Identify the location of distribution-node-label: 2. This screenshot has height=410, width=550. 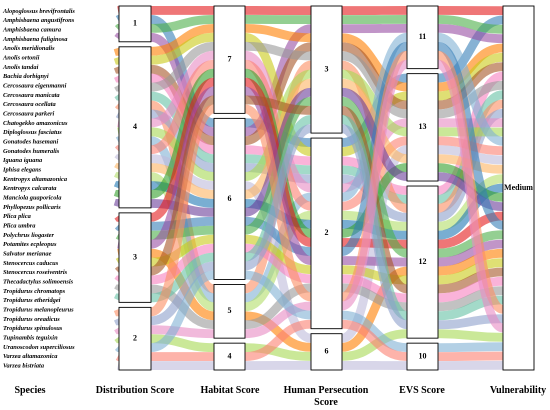
(135, 338).